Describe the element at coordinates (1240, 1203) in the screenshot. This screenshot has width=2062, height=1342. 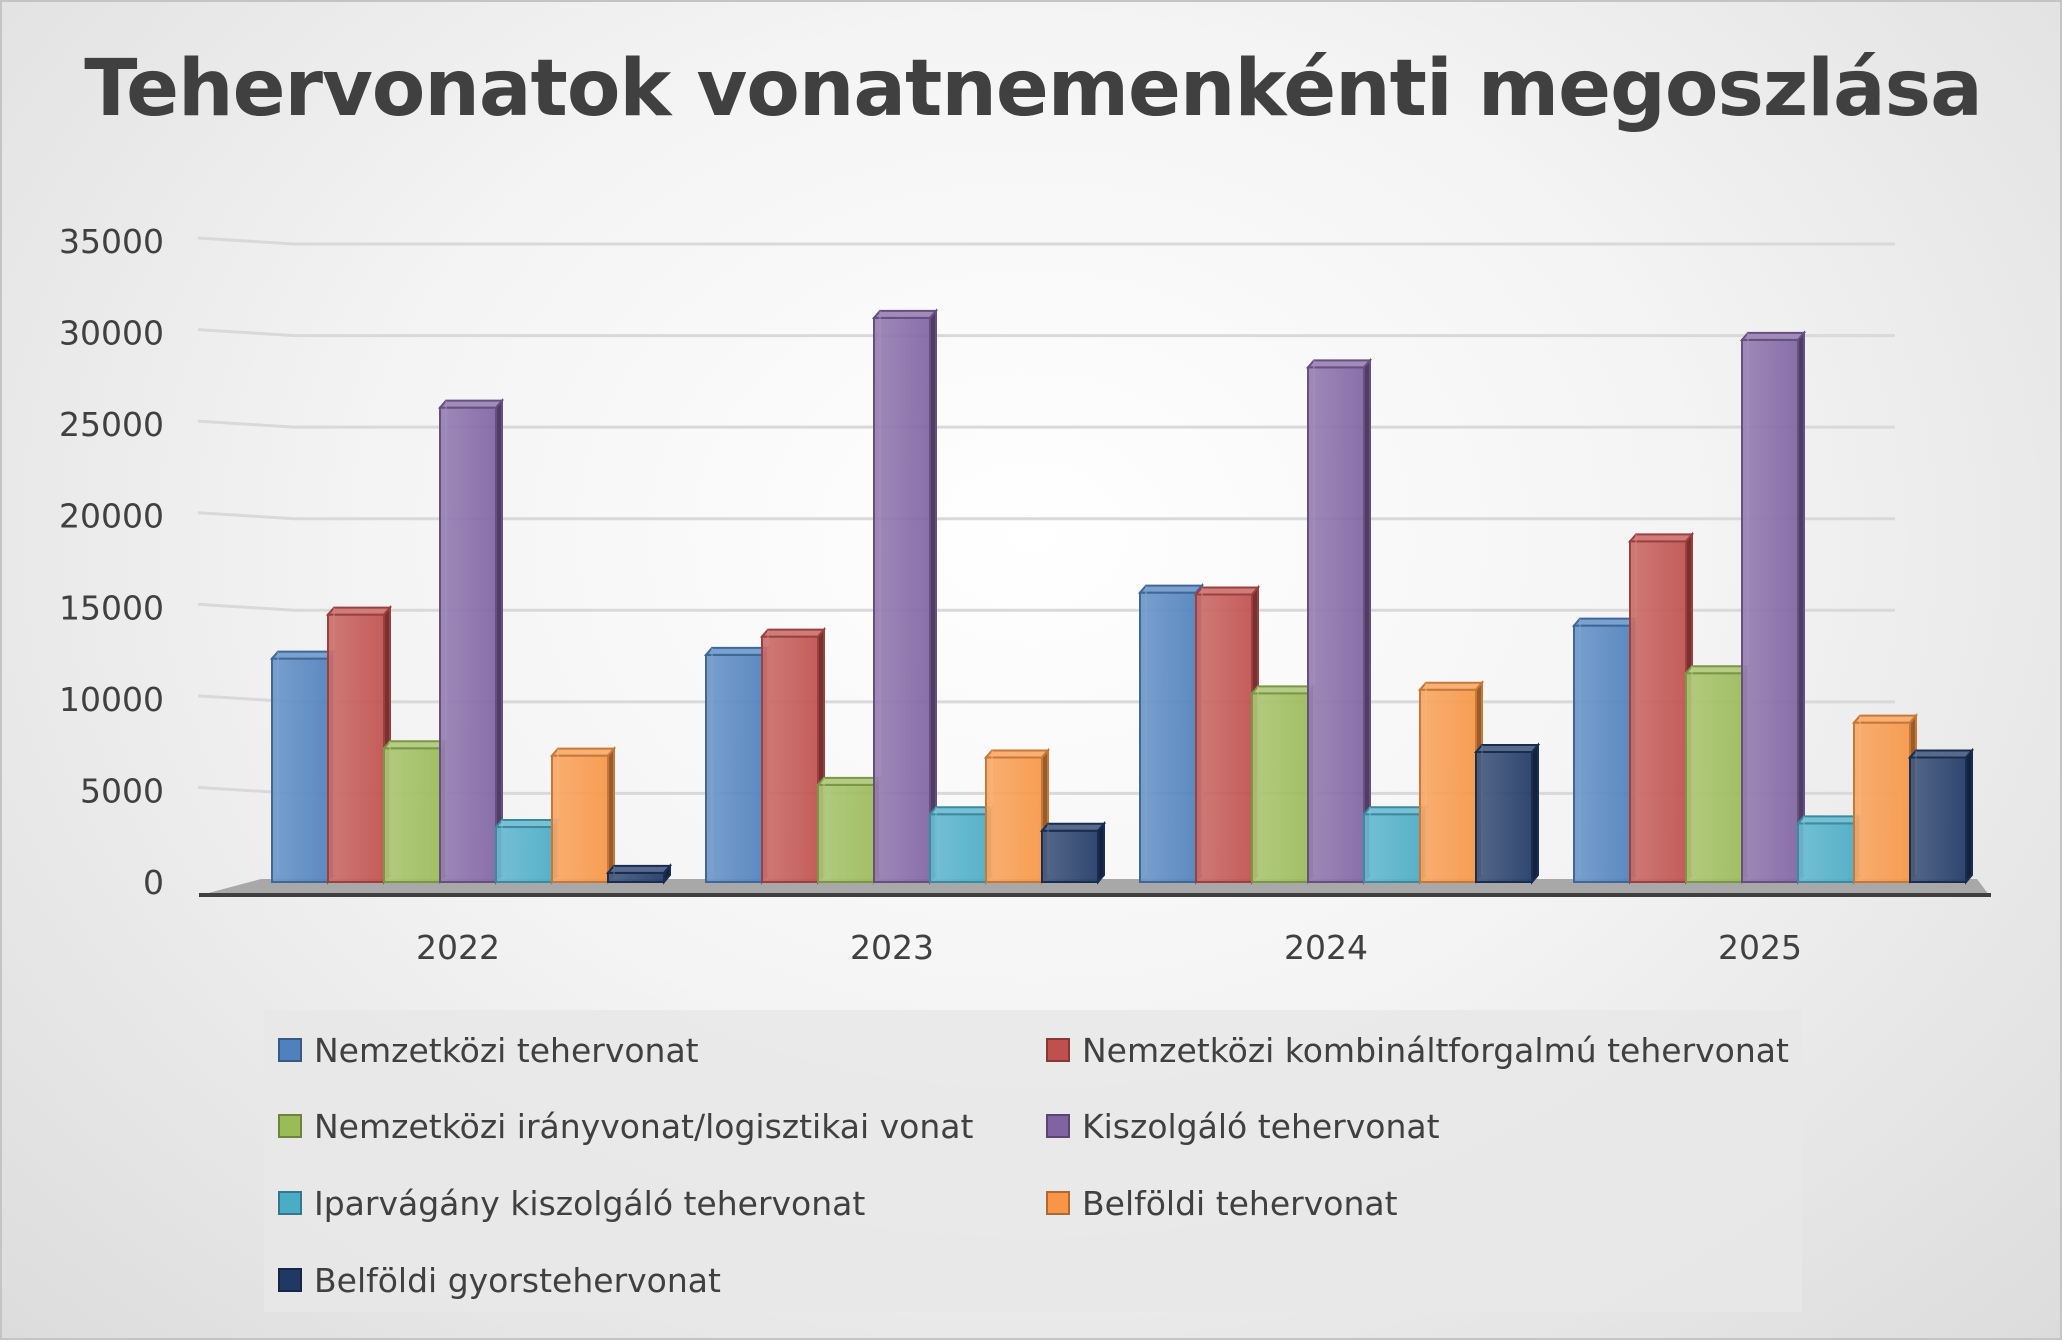
I see `legend-label: Belföldi tehervonat` at that location.